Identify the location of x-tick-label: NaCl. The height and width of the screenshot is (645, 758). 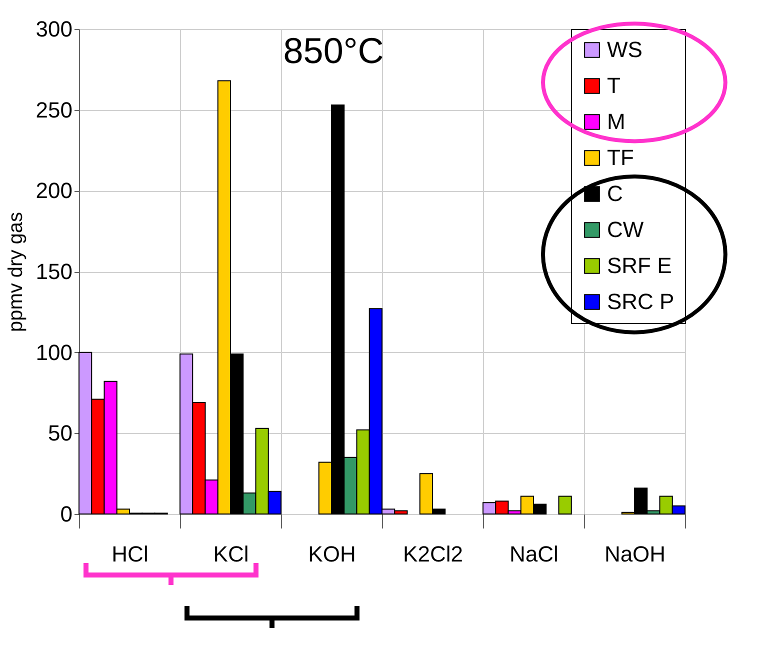
(534, 554).